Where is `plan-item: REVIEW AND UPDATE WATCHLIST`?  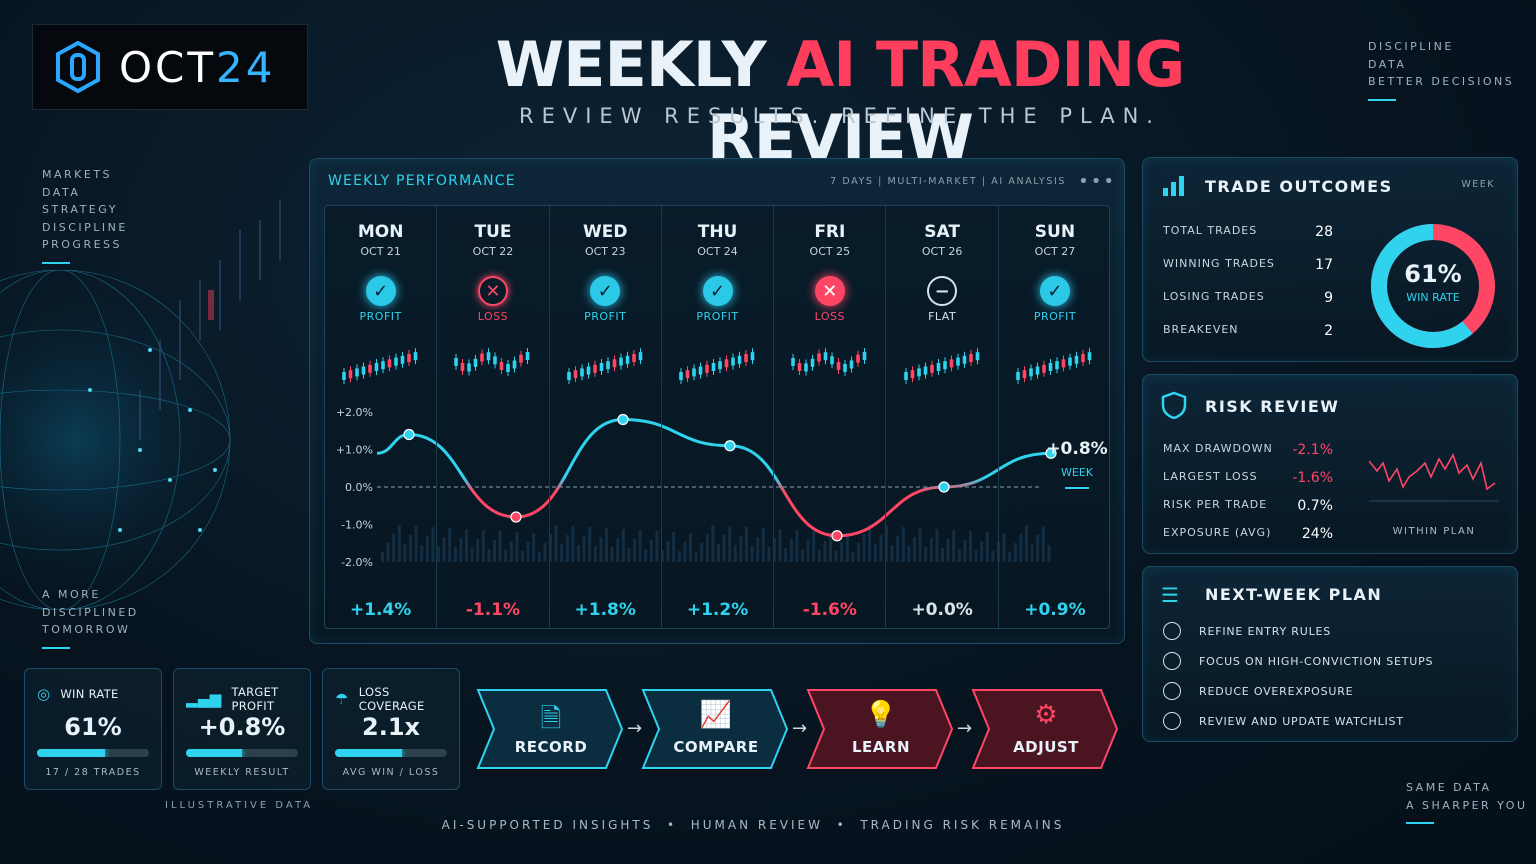
plan-item: REVIEW AND UPDATE WATCHLIST is located at coordinates (1283, 721).